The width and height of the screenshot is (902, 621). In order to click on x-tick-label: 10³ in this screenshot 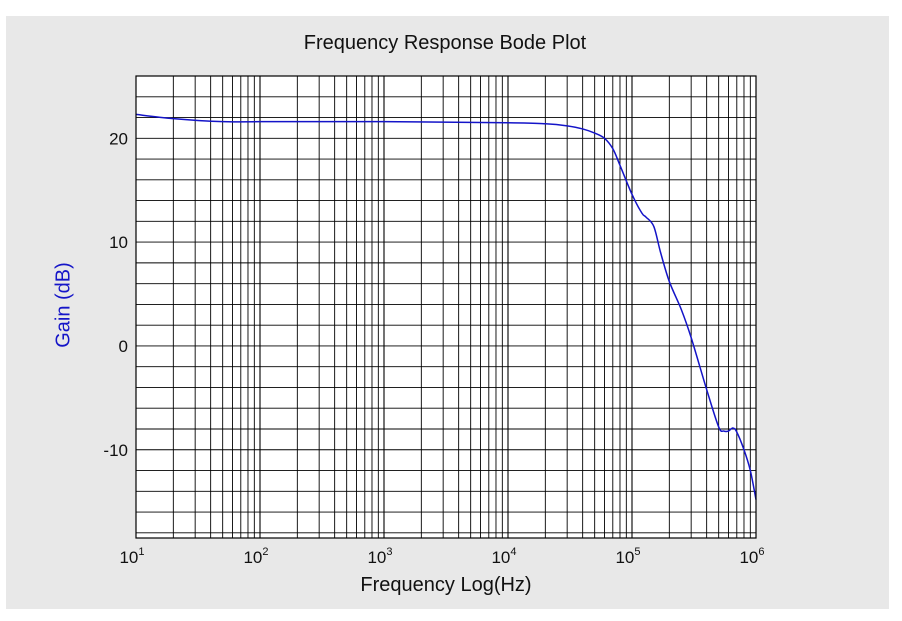, I will do `click(379, 556)`.